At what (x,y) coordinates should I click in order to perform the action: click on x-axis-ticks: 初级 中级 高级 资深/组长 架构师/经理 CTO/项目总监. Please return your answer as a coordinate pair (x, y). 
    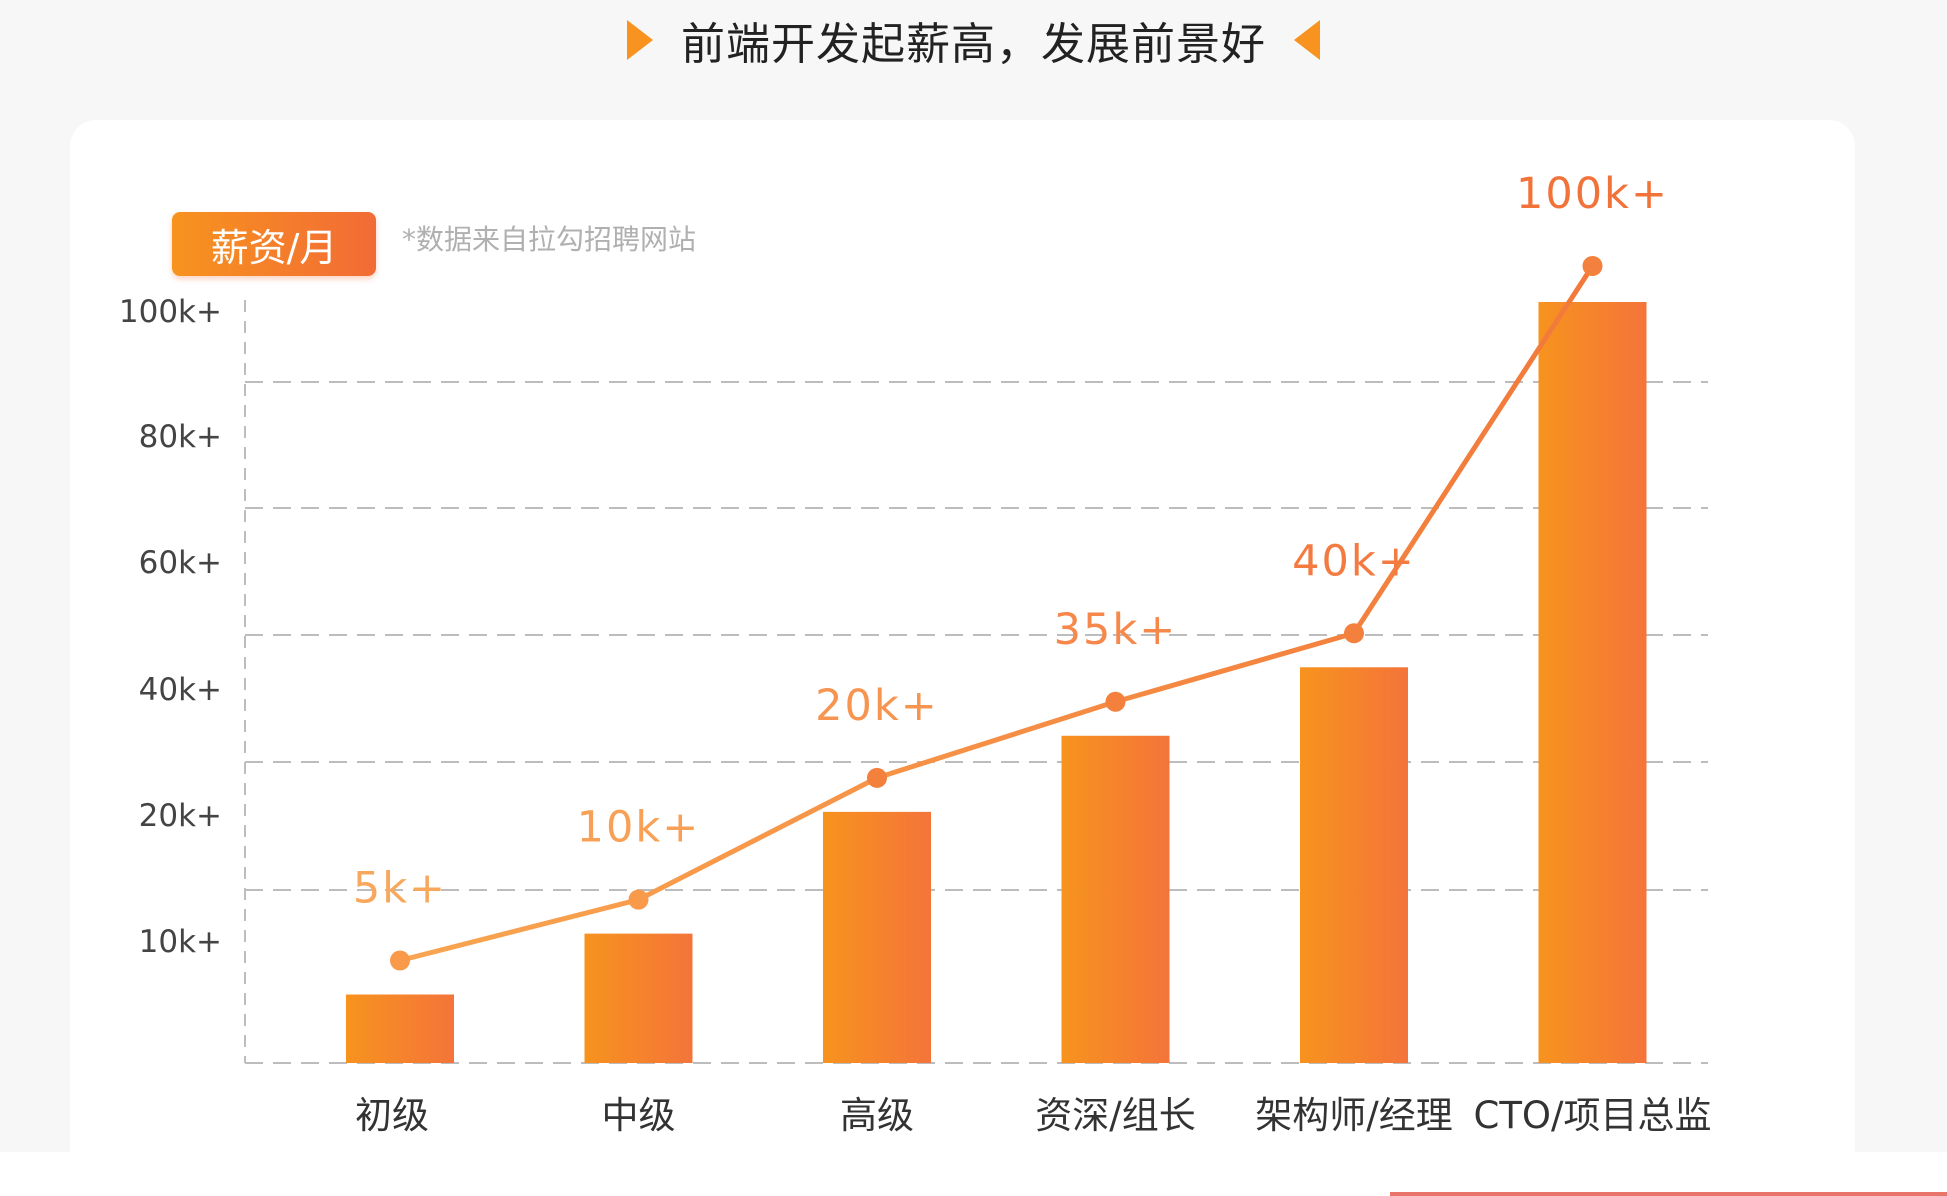
    Looking at the image, I should click on (1033, 1115).